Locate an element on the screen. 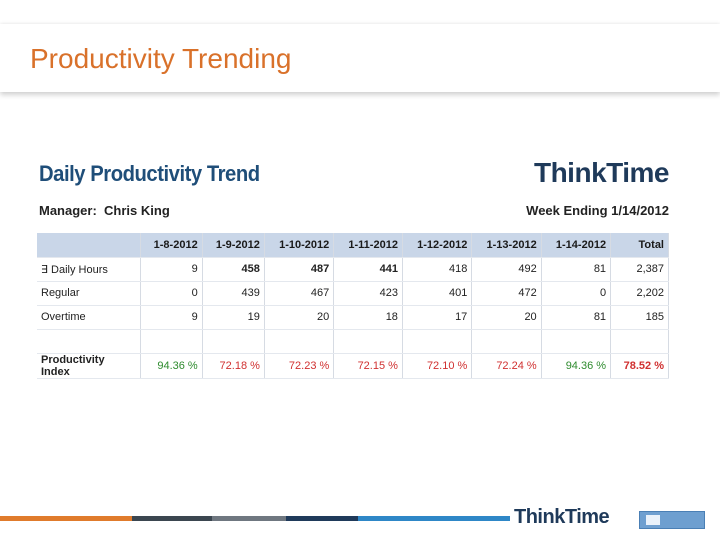 The width and height of the screenshot is (720, 540). row-label: ∃ Daily Hours is located at coordinates (89, 269).